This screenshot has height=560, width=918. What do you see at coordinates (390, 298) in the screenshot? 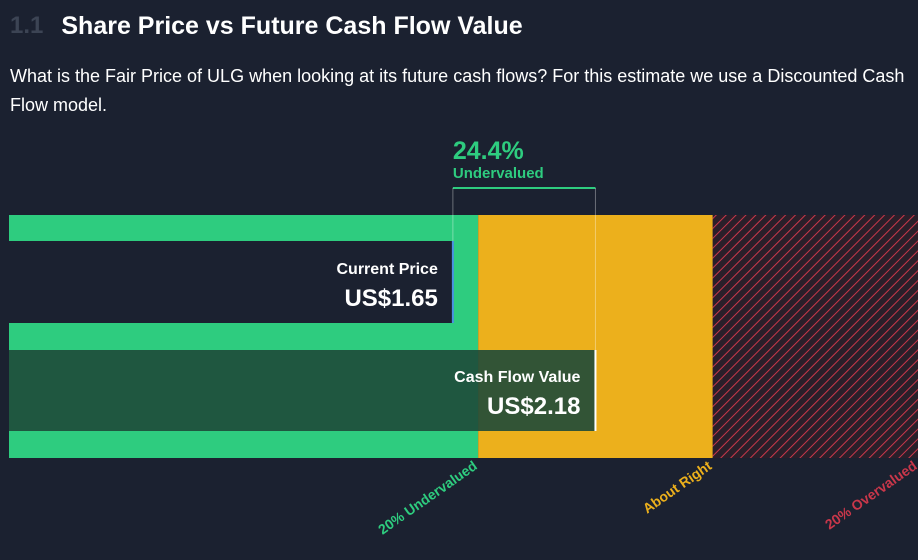
I see `current-price-value: US$1.65` at bounding box center [390, 298].